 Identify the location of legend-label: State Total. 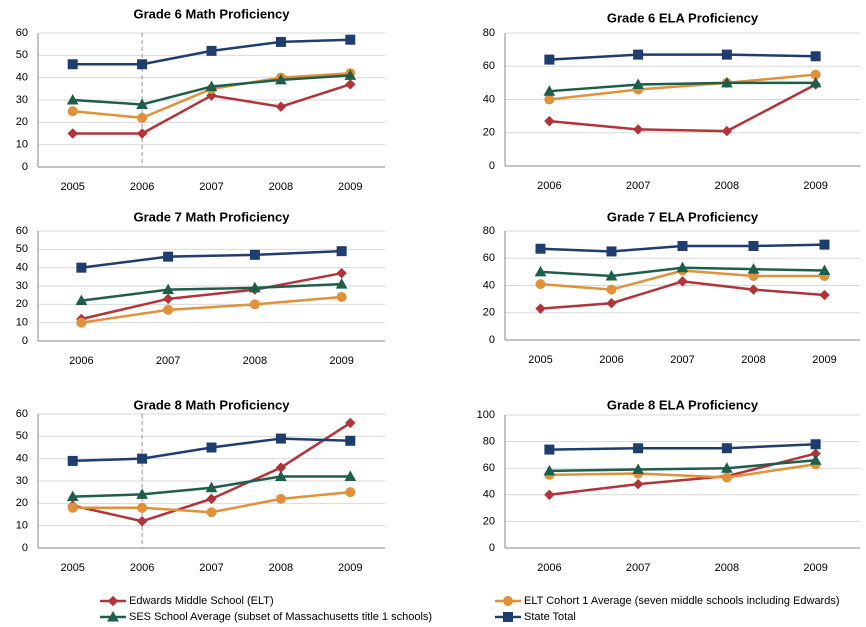
(550, 617).